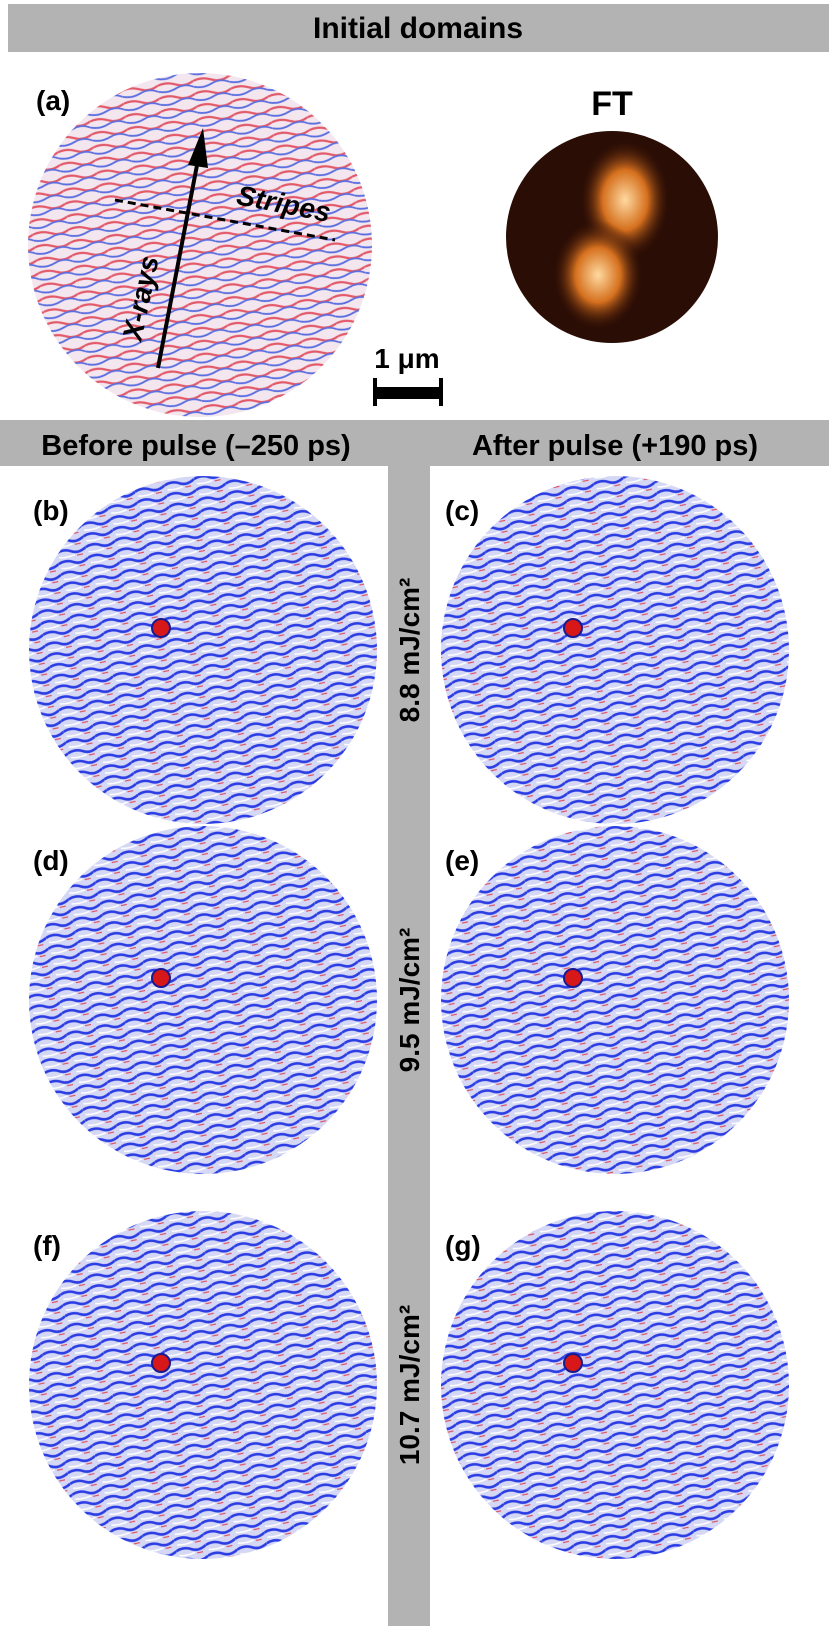 The height and width of the screenshot is (1626, 829). What do you see at coordinates (598, 275) in the screenshot?
I see `ft-lobe` at bounding box center [598, 275].